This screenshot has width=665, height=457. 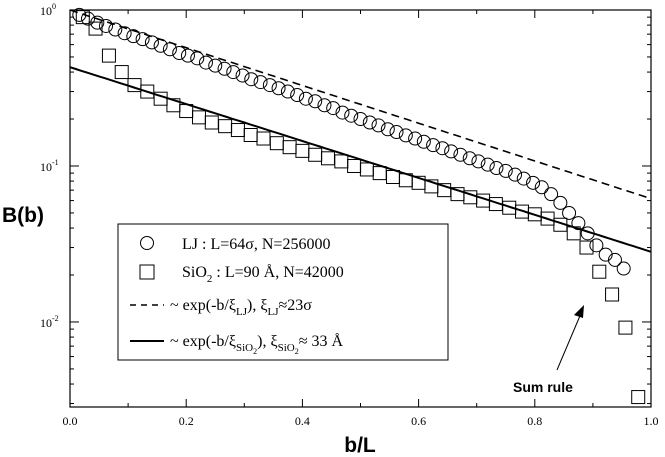 What do you see at coordinates (256, 244) in the screenshot?
I see `legend-label-lj: LJ : L=64σ, N=256000` at bounding box center [256, 244].